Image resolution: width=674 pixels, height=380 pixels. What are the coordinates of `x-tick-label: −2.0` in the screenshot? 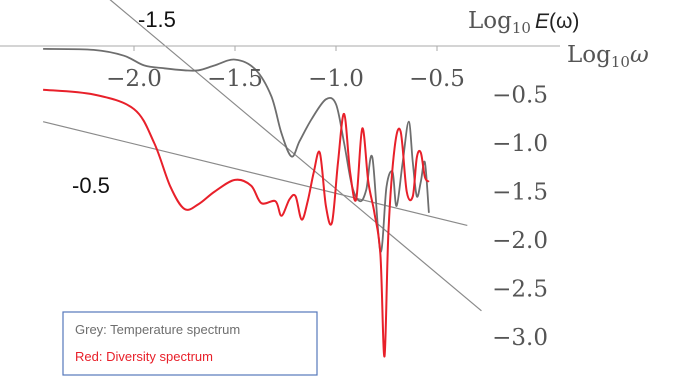 It's located at (134, 79).